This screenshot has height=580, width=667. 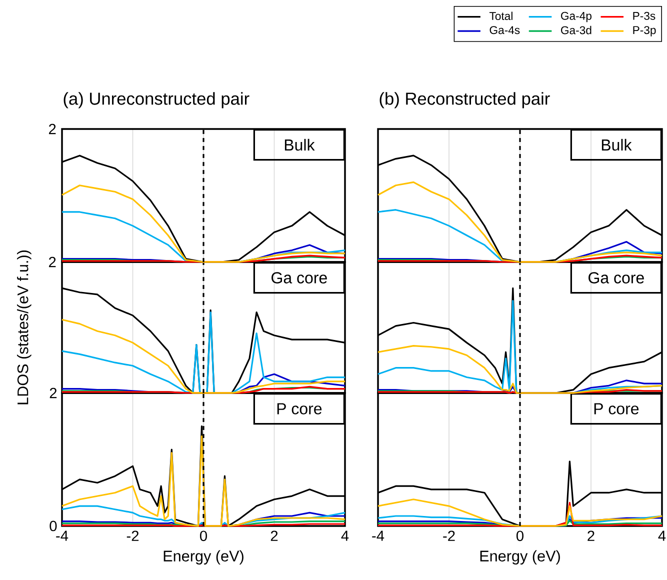 I want to click on chart-title: (a) Unreconstructed pair, so click(x=157, y=100).